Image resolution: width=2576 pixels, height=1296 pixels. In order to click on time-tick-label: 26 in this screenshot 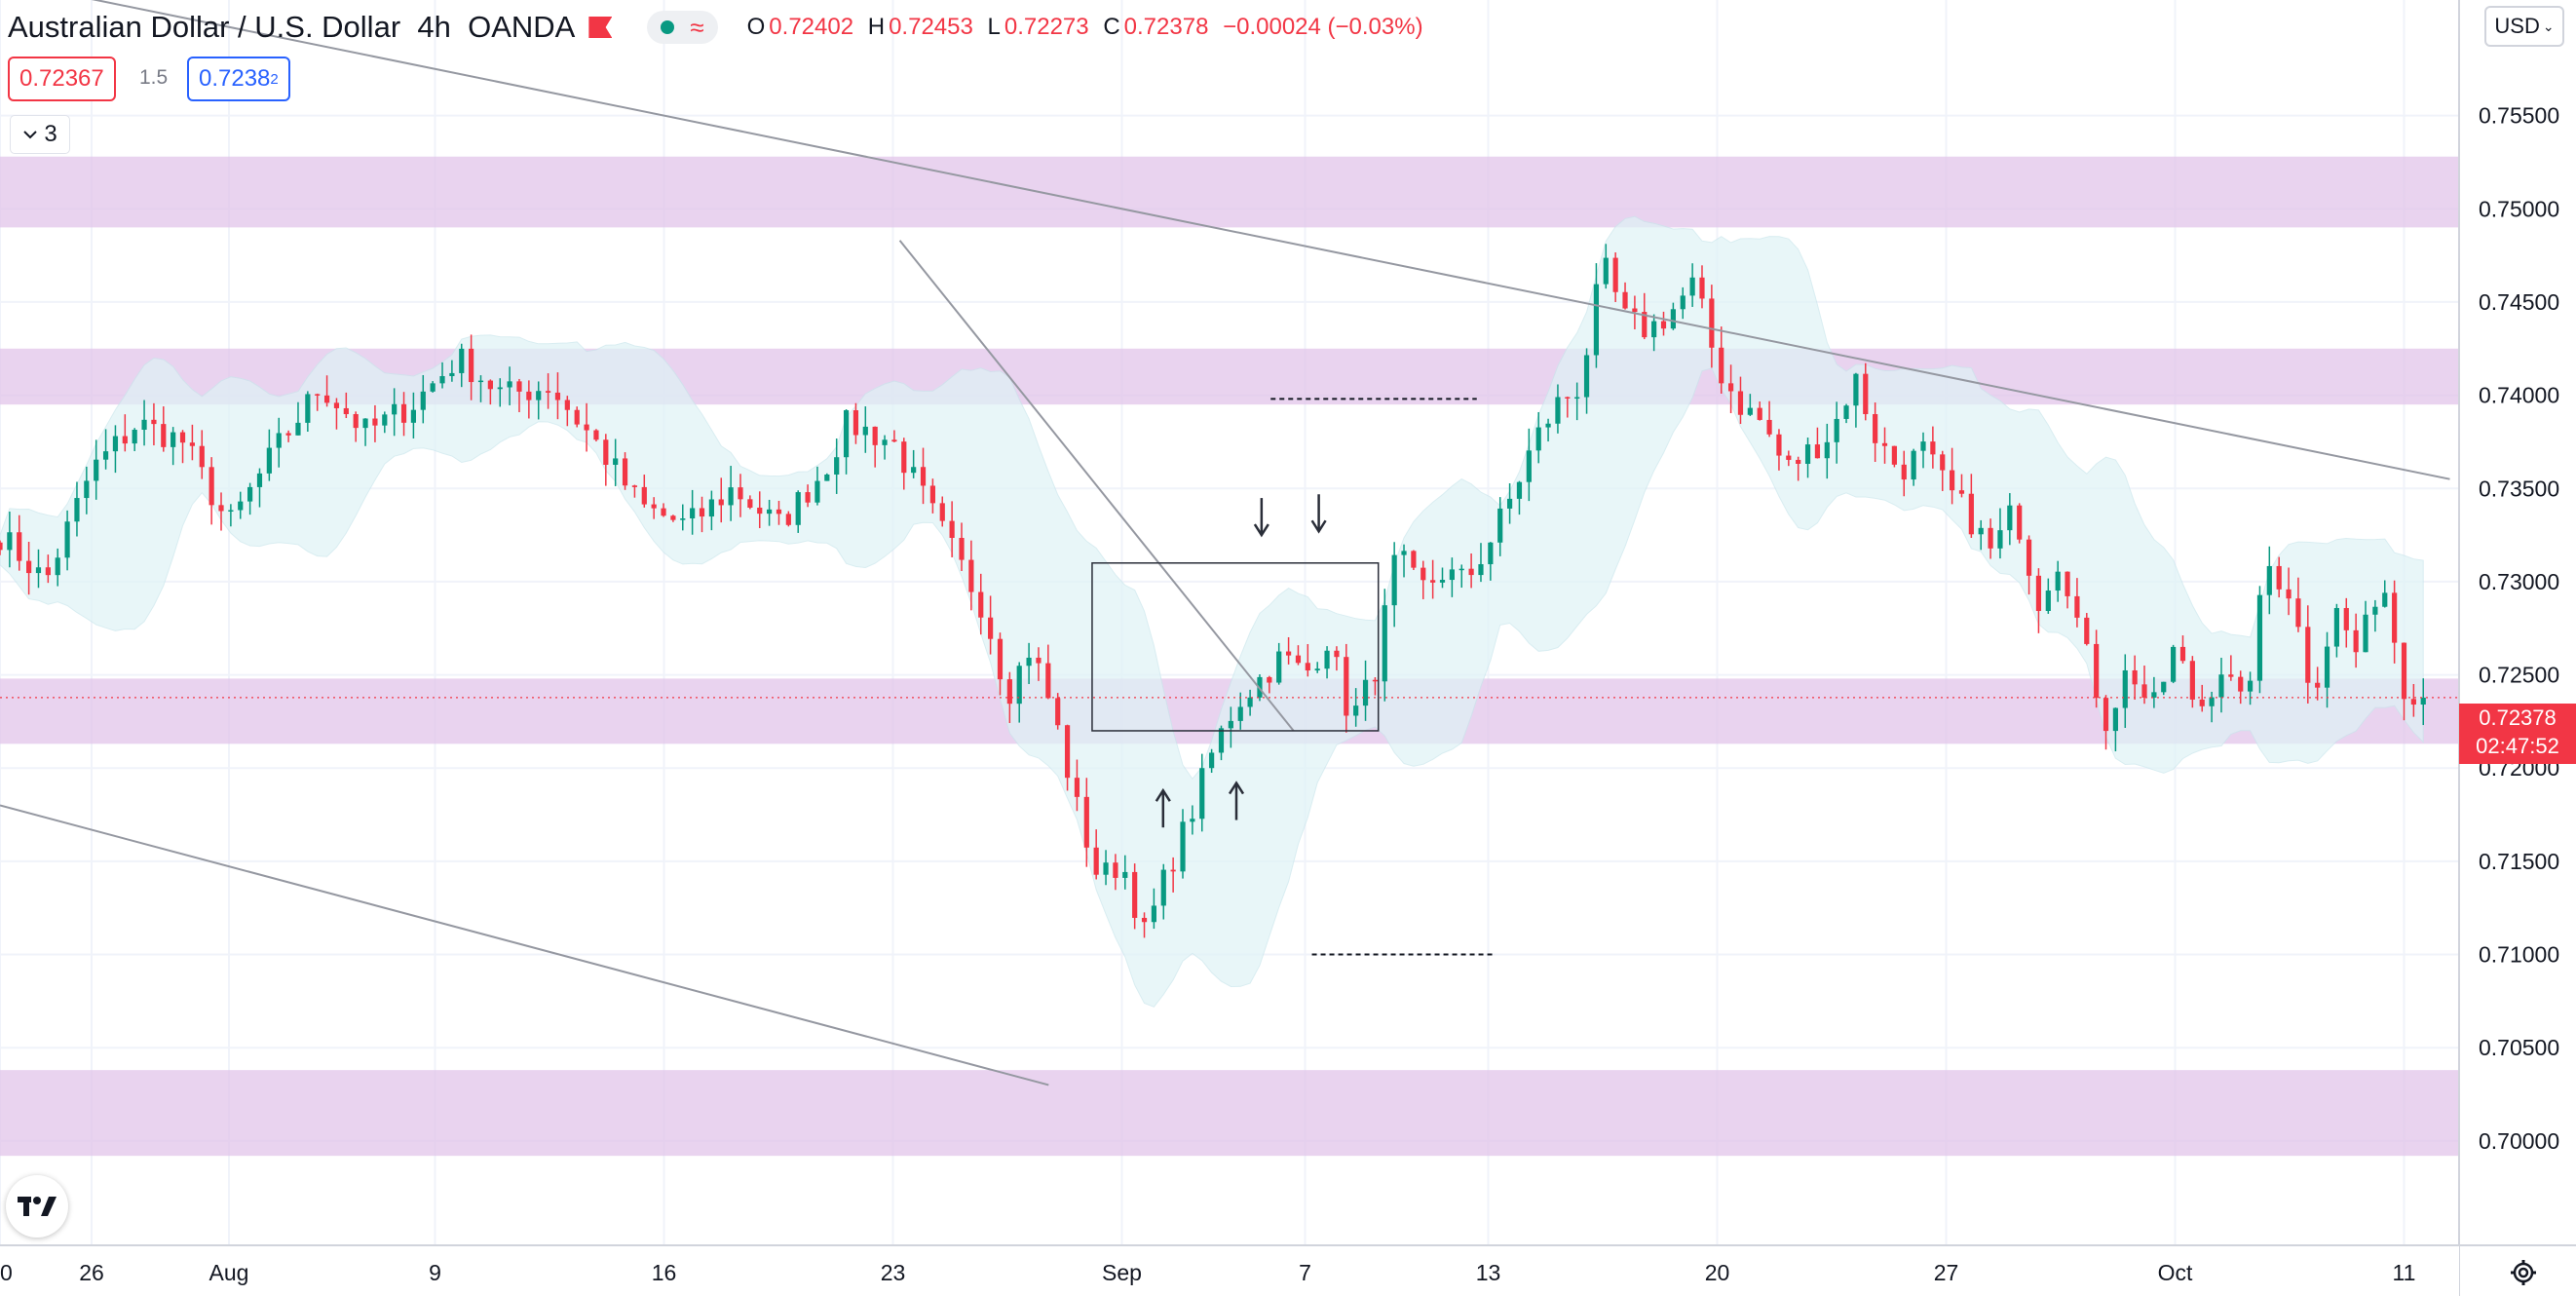, I will do `click(91, 1272)`.